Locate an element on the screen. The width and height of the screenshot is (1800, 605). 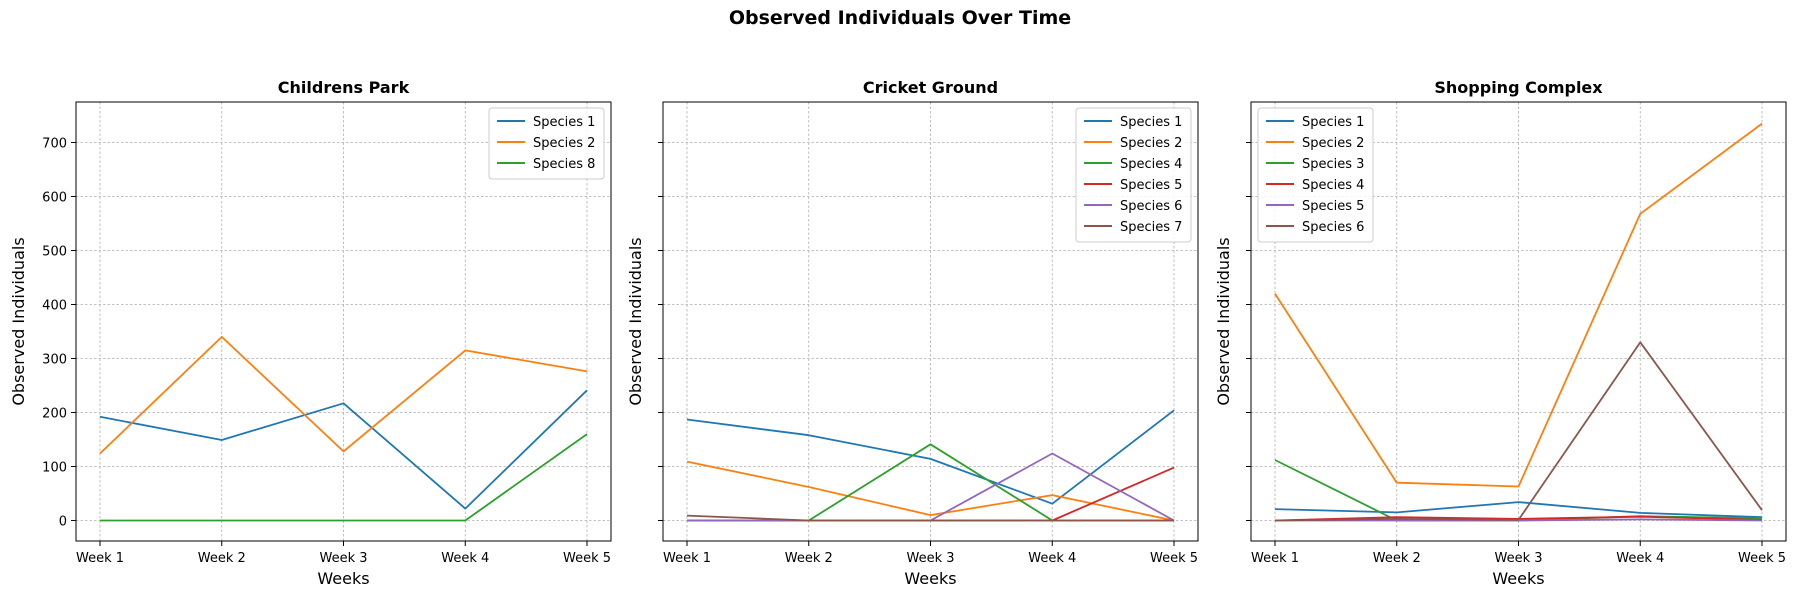
y-tick-label: 300 is located at coordinates (54, 359).